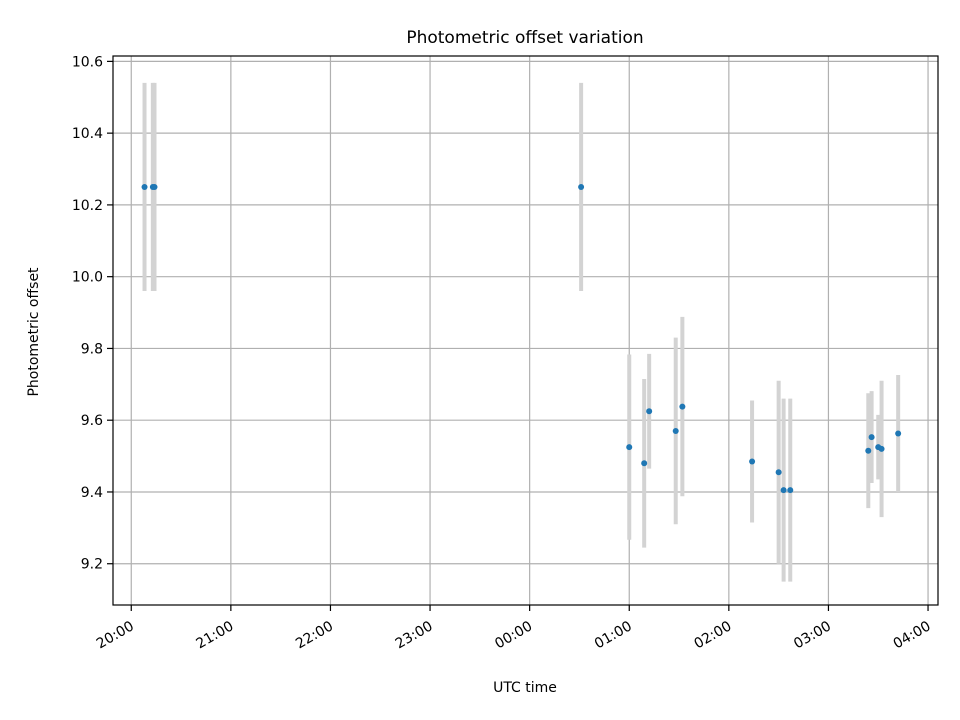 The width and height of the screenshot is (960, 720). What do you see at coordinates (92, 493) in the screenshot?
I see `y-tick-label: 9.4` at bounding box center [92, 493].